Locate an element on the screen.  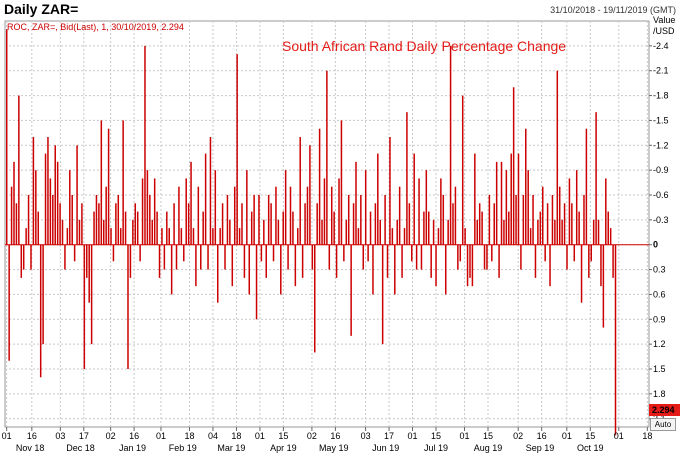
auto-scale-button: Auto is located at coordinates (663, 424).